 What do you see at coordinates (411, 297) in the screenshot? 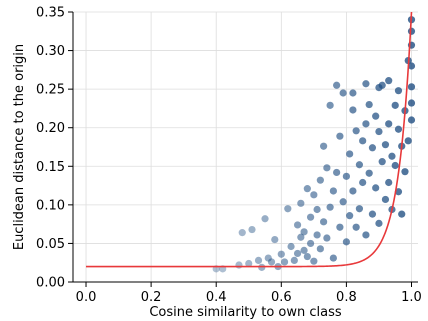
I see `x-tick-label: 1.0` at bounding box center [411, 297].